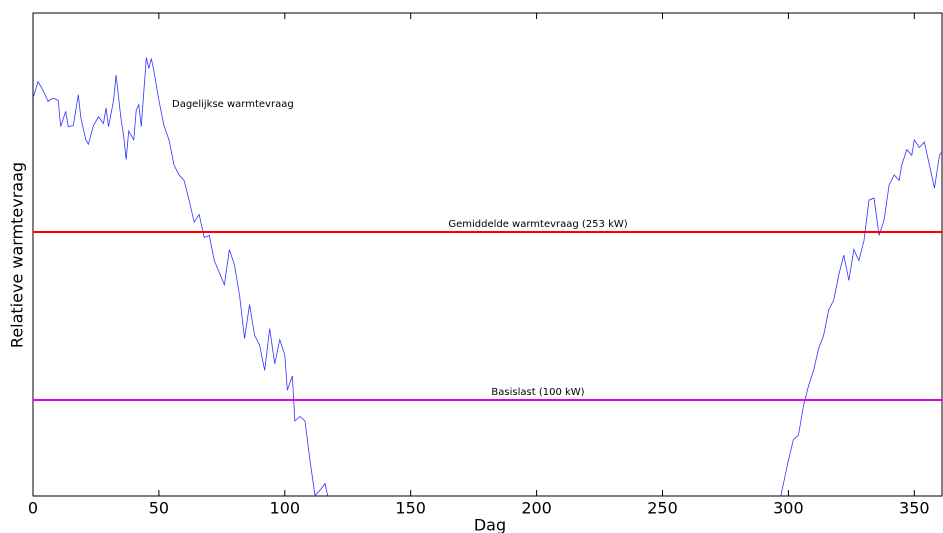 Image resolution: width=943 pixels, height=533 pixels. What do you see at coordinates (33, 508) in the screenshot?
I see `x-tick-label: 0` at bounding box center [33, 508].